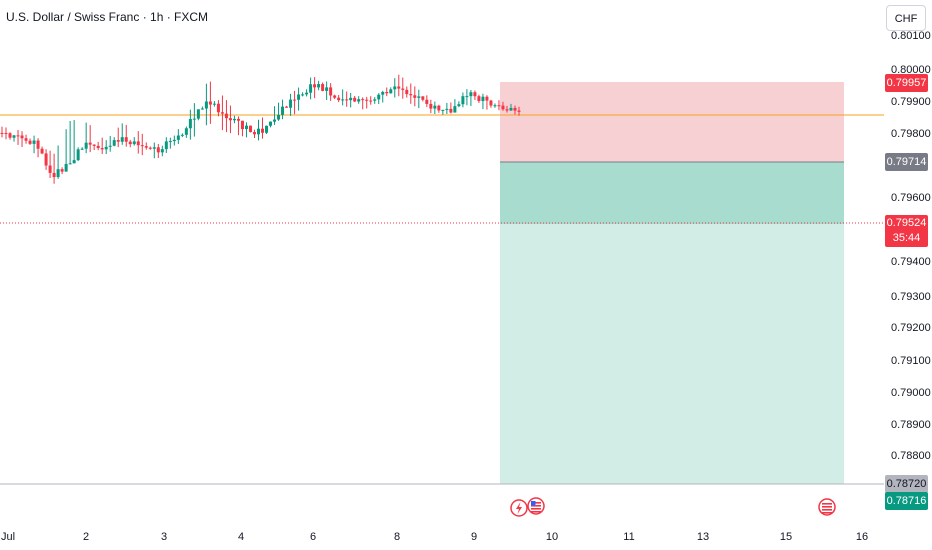  Describe the element at coordinates (519, 508) in the screenshot. I see `lightning-event-icon` at that location.